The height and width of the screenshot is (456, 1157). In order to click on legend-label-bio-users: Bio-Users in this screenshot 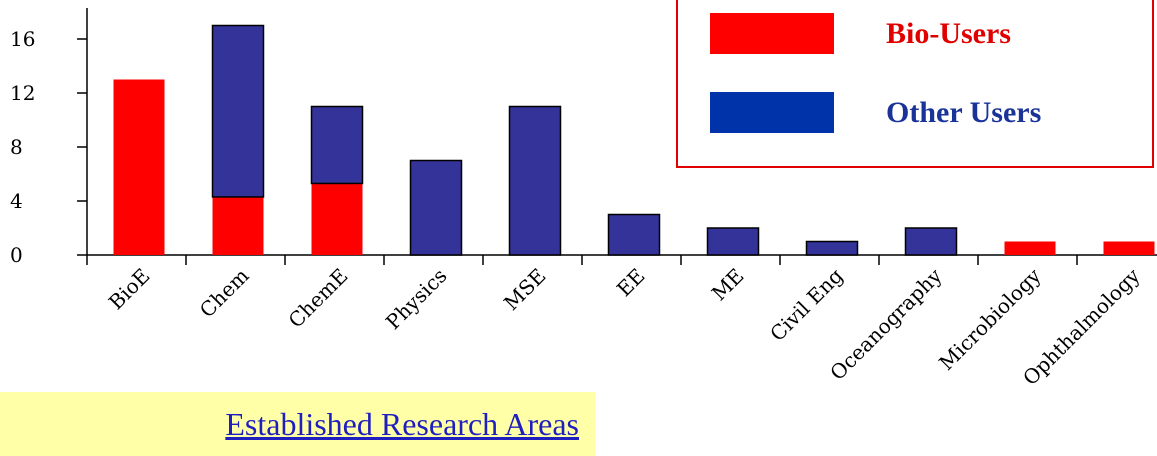, I will do `click(948, 33)`.